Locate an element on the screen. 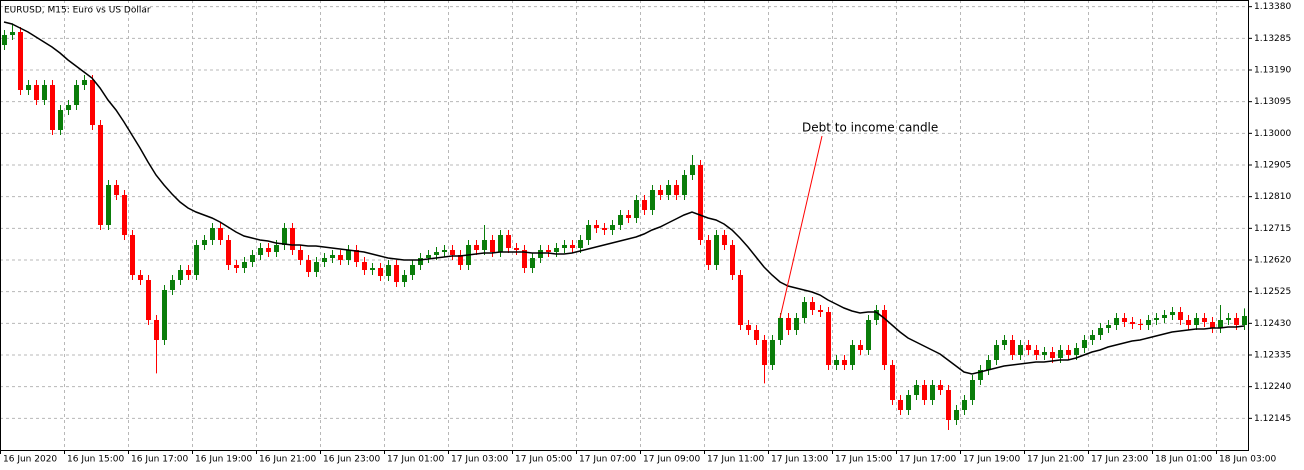 Image resolution: width=1304 pixels, height=470 pixels. annotation-line is located at coordinates (801, 227).